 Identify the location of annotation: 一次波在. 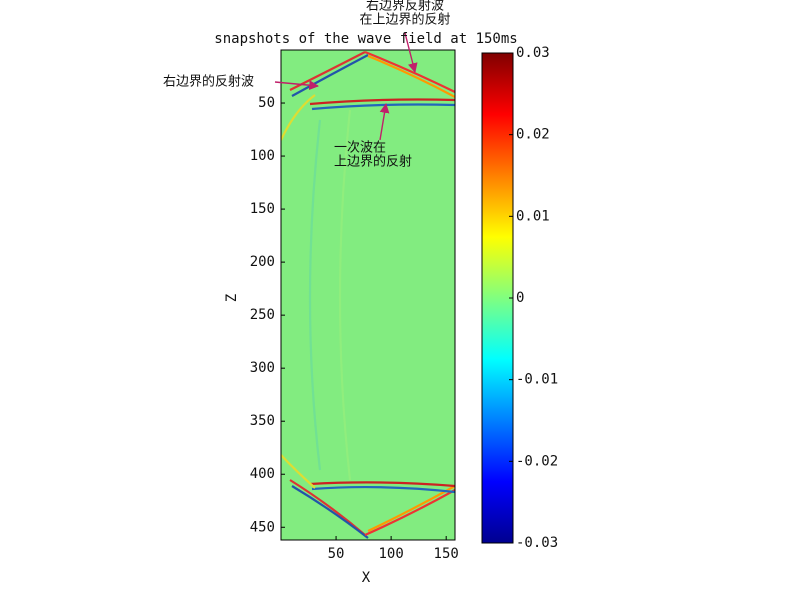
(360, 148).